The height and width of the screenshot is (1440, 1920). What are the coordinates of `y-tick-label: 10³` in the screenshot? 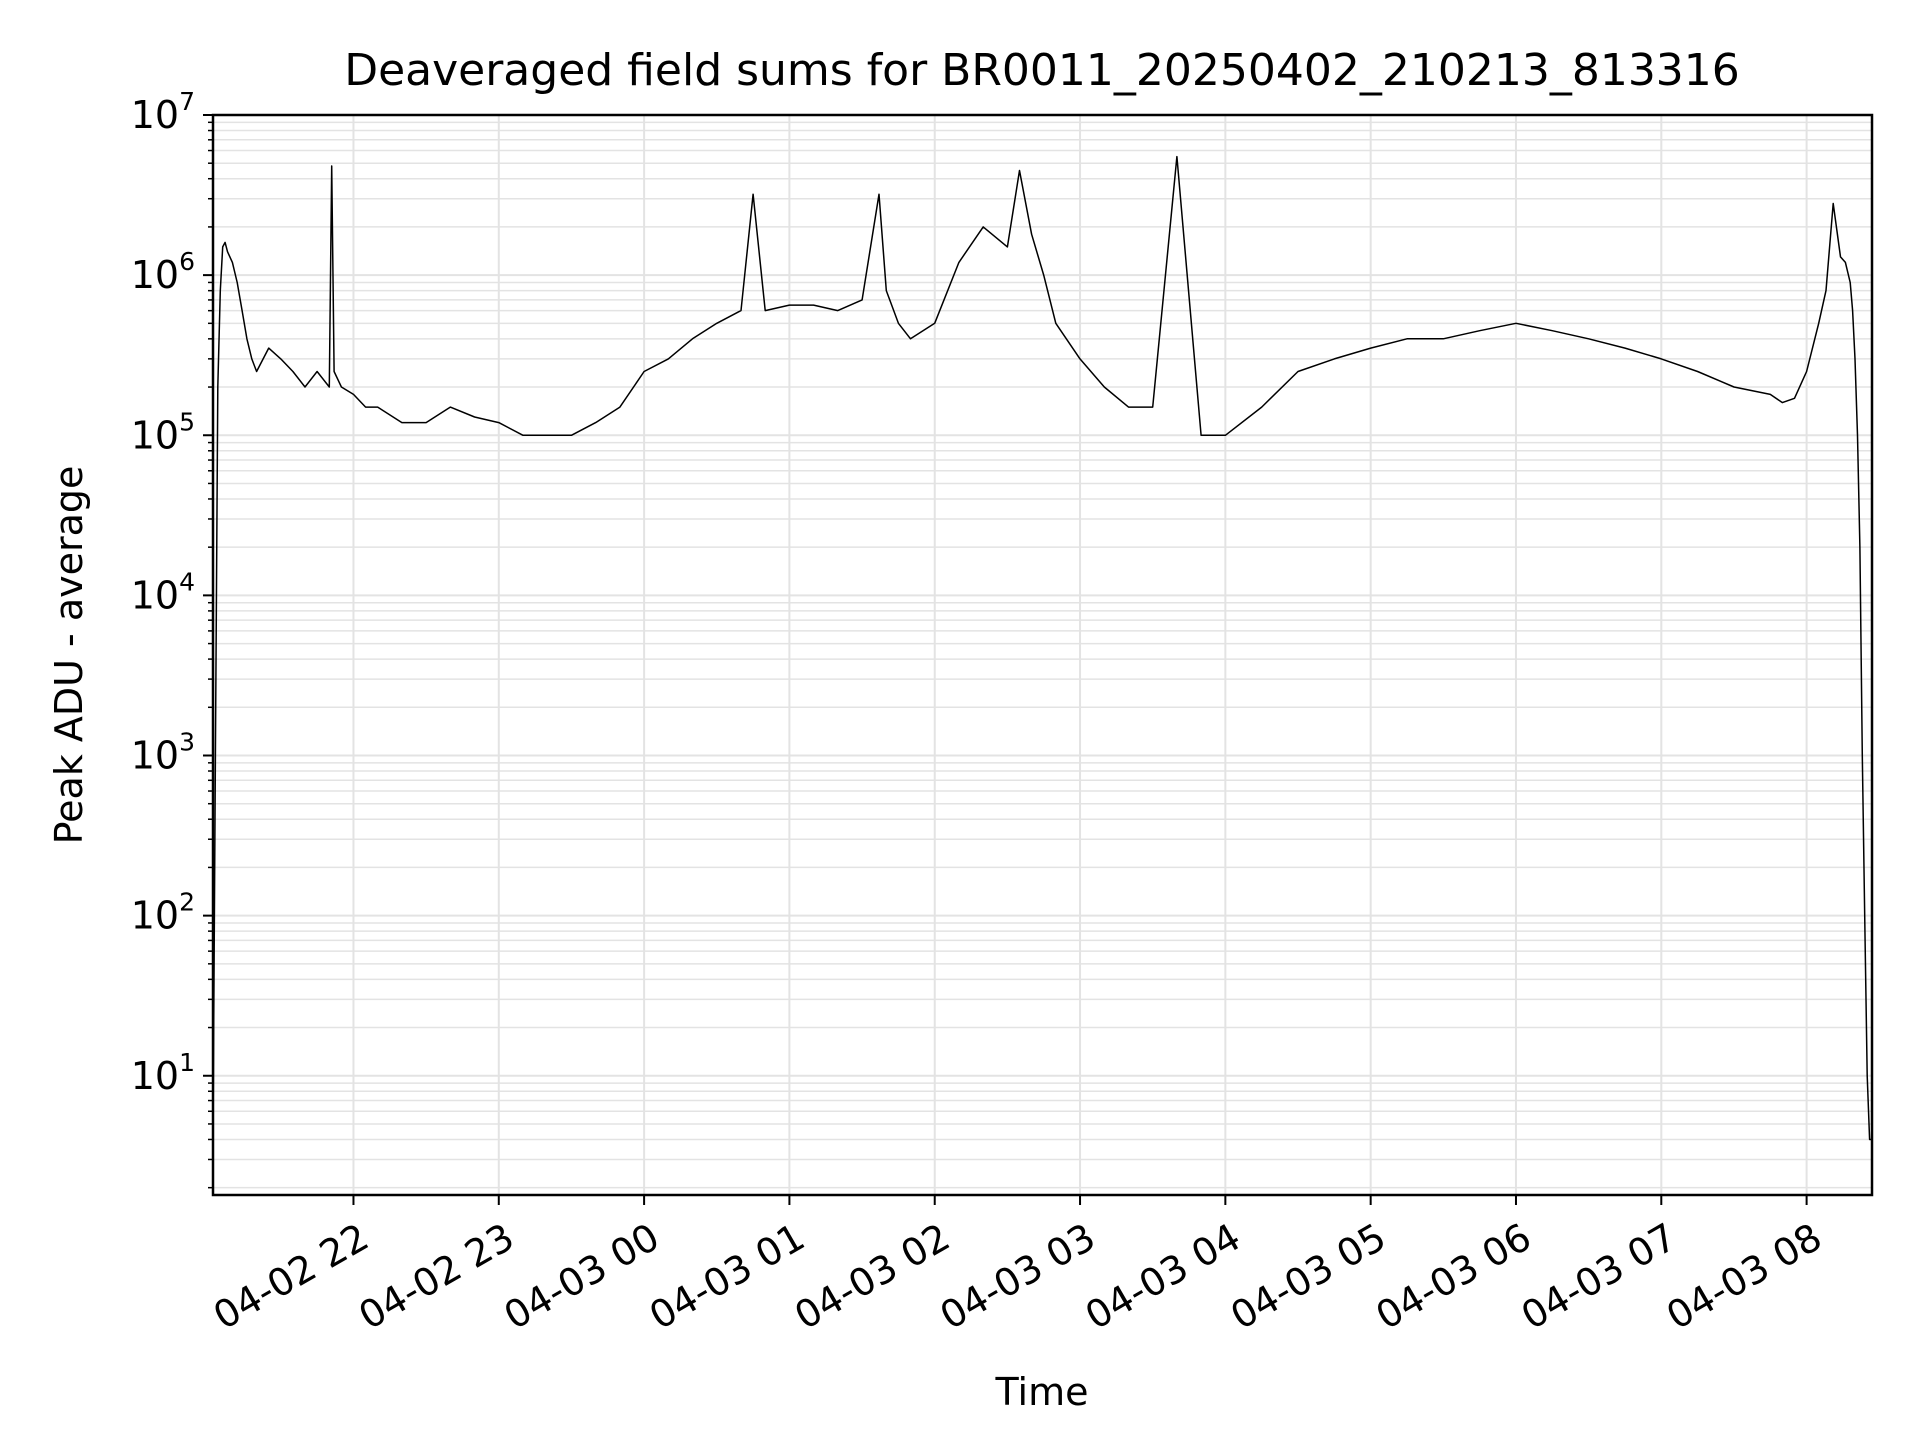 It's located at (163, 753).